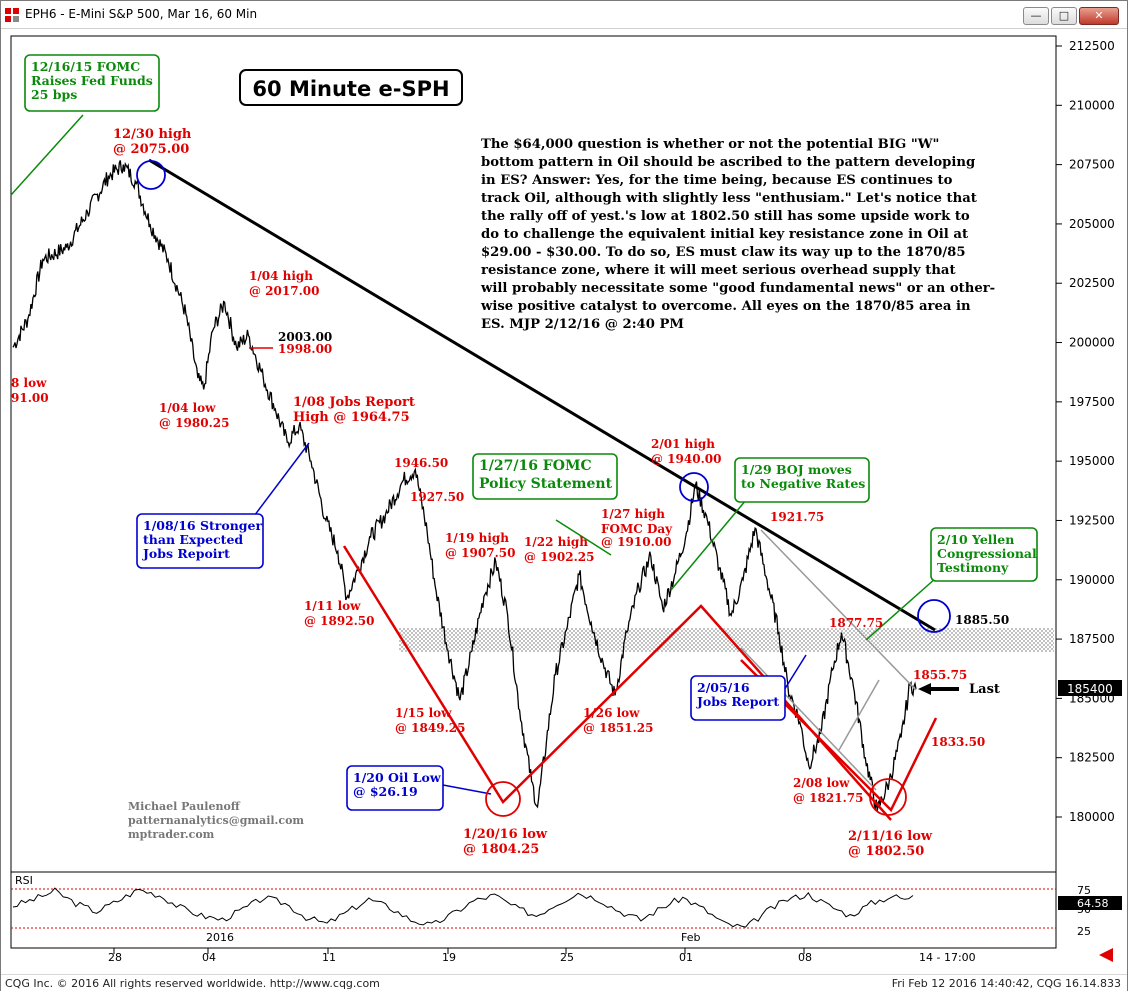 This screenshot has width=1128, height=991. I want to click on rsi-tick-label: 75, so click(1084, 890).